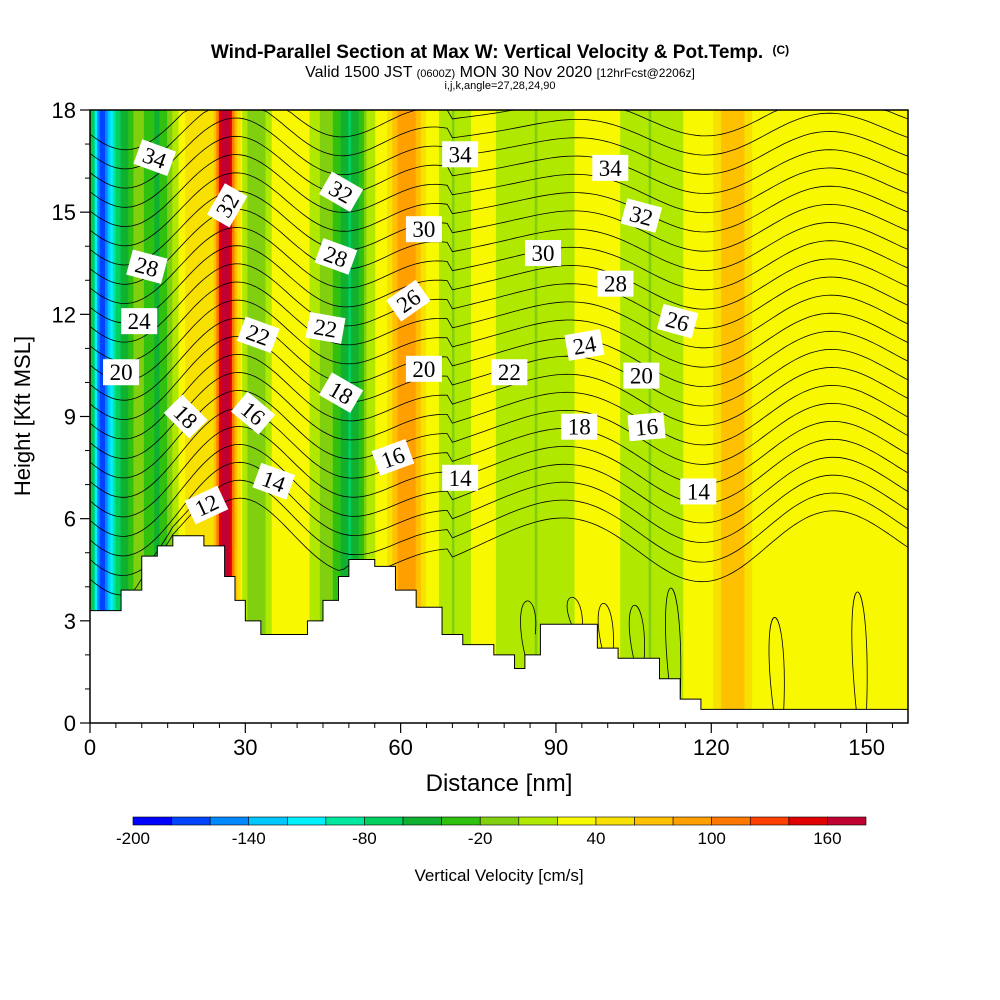 The height and width of the screenshot is (1000, 1000). What do you see at coordinates (461, 154) in the screenshot?
I see `contour-label-text: 34` at bounding box center [461, 154].